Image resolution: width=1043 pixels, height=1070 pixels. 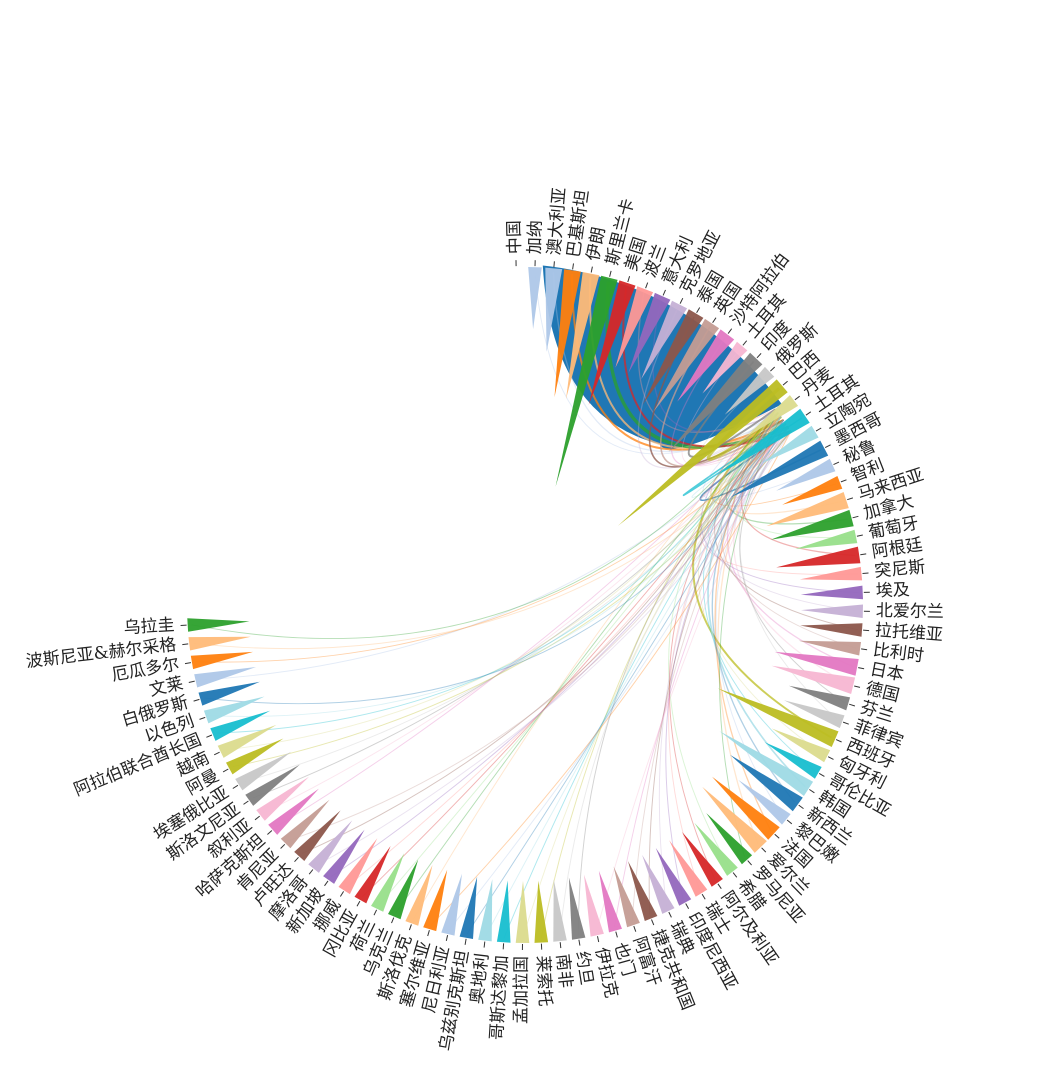 I want to click on node-label: 突尼斯, so click(x=900, y=569).